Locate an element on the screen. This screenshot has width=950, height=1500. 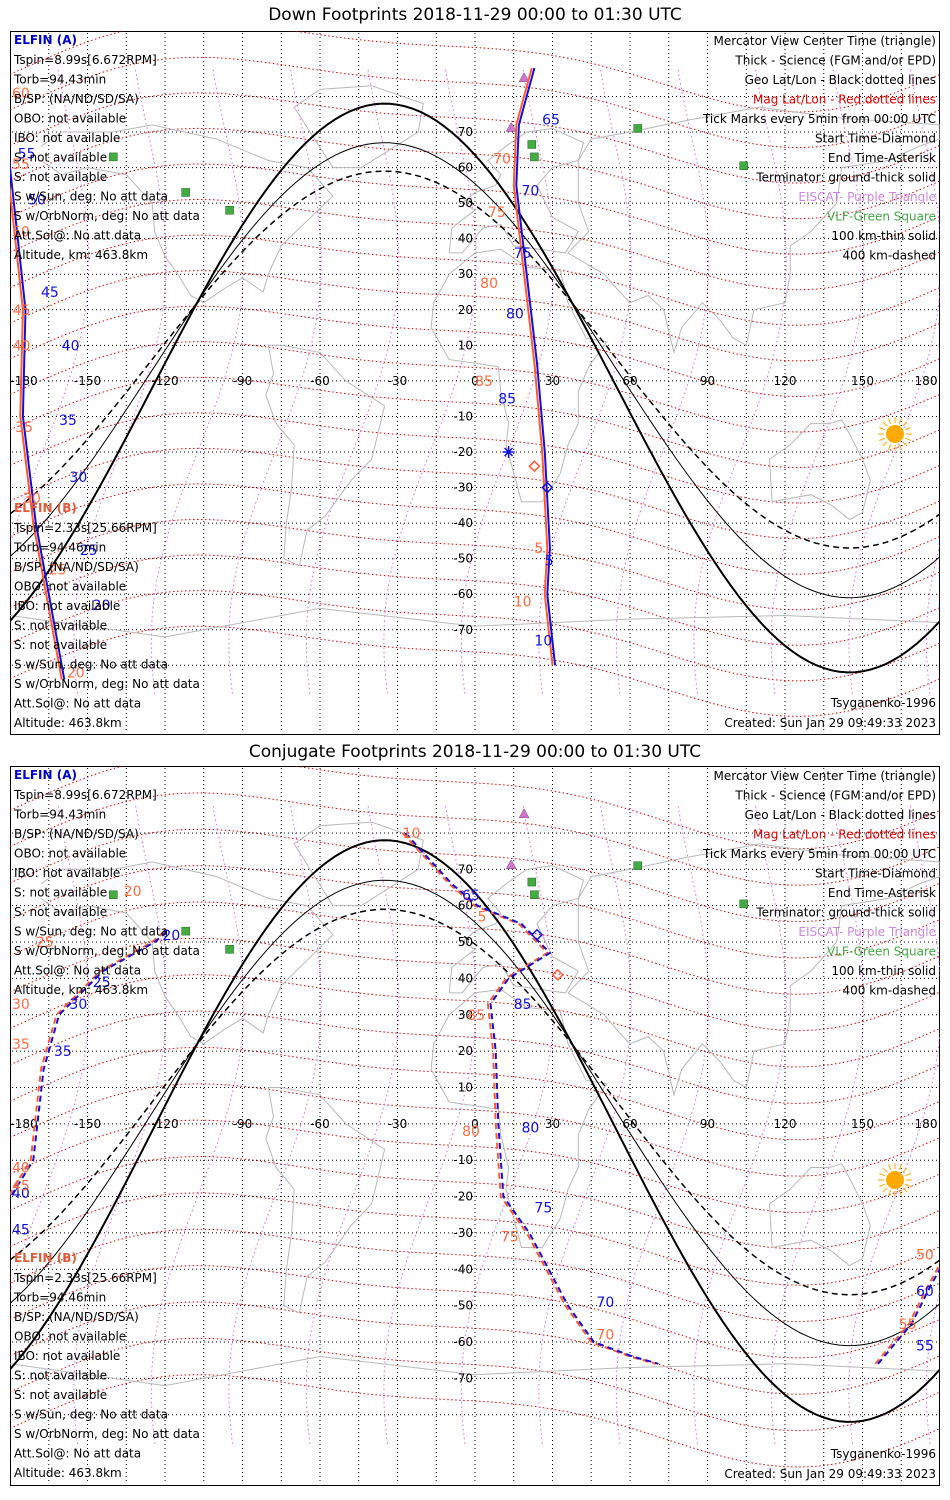
elfin-a-info-line: Altitude, km: 463.8km is located at coordinates (81, 990).